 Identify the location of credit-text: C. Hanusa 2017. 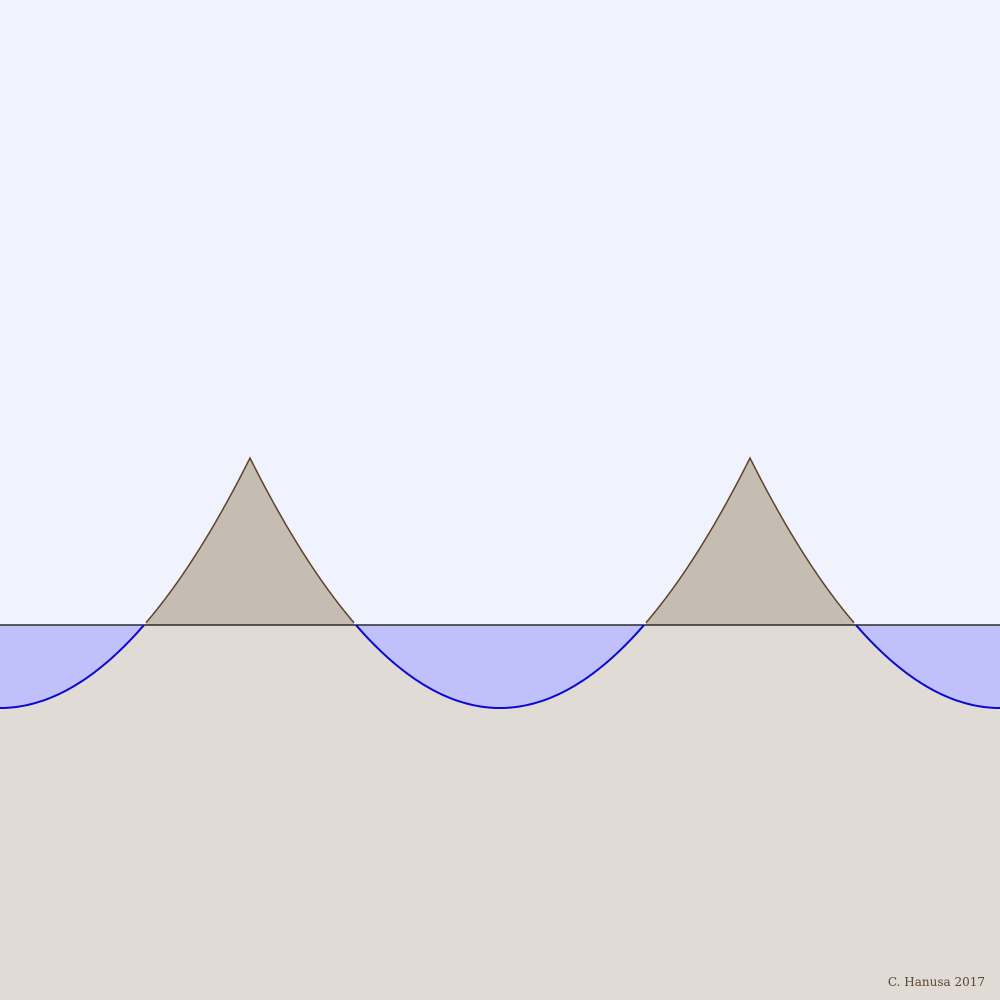
(936, 982).